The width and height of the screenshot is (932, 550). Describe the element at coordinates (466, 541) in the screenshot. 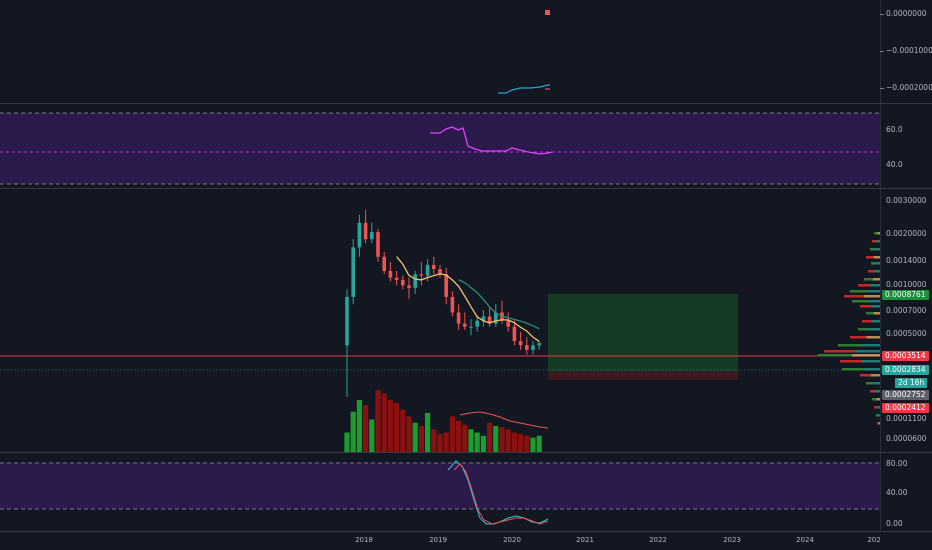

I see `time-axis` at that location.